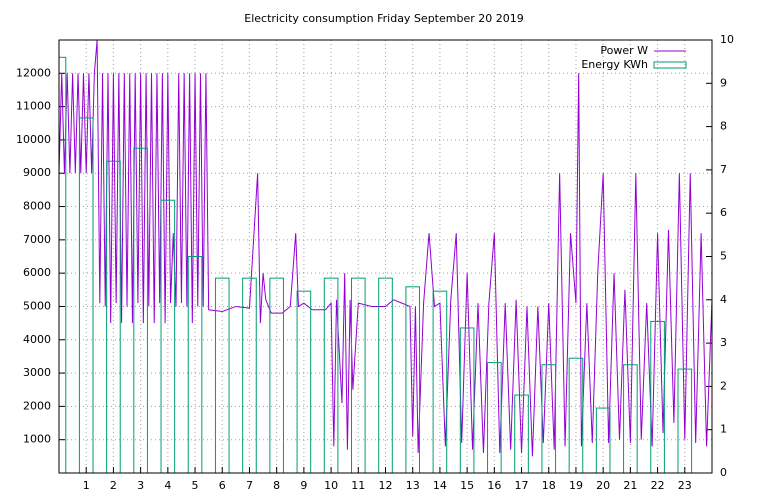 This screenshot has height=504, width=768. Describe the element at coordinates (467, 485) in the screenshot. I see `x-tick-label: 15` at that location.